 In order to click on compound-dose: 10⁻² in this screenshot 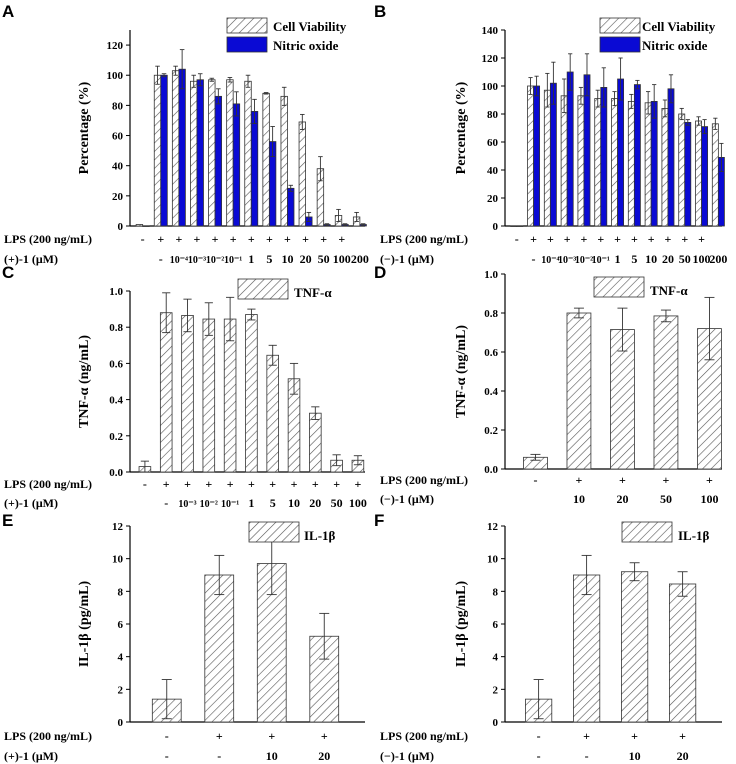, I will do `click(215, 260)`.